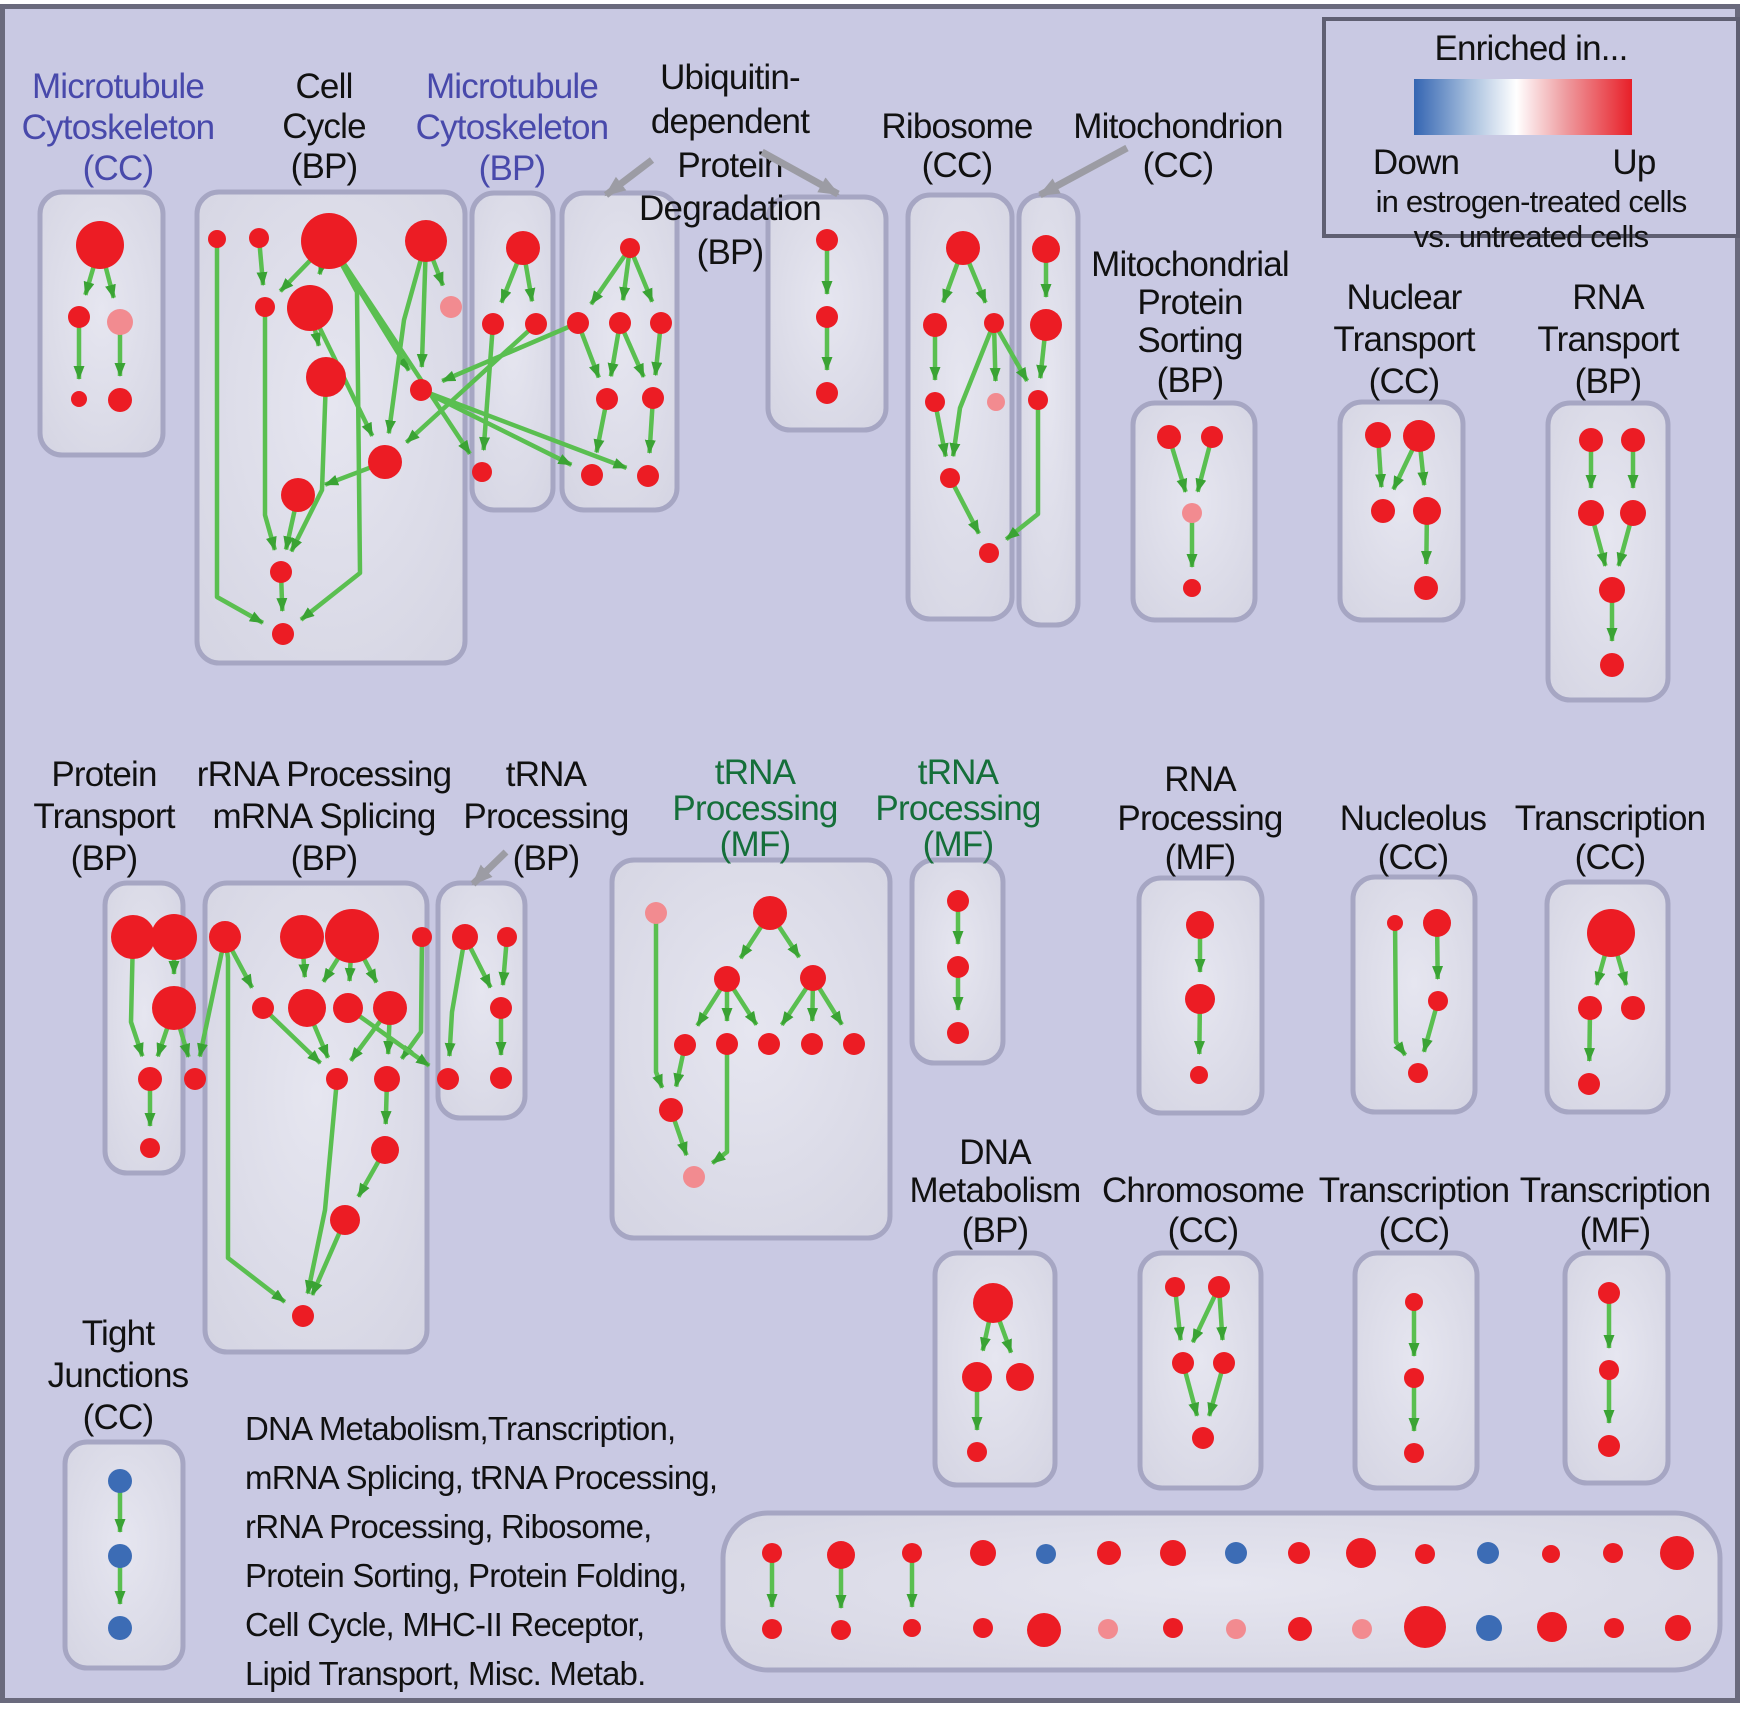 The height and width of the screenshot is (1715, 1750). What do you see at coordinates (529, 282) in the screenshot?
I see `edge-mt_bp-top-rowR` at bounding box center [529, 282].